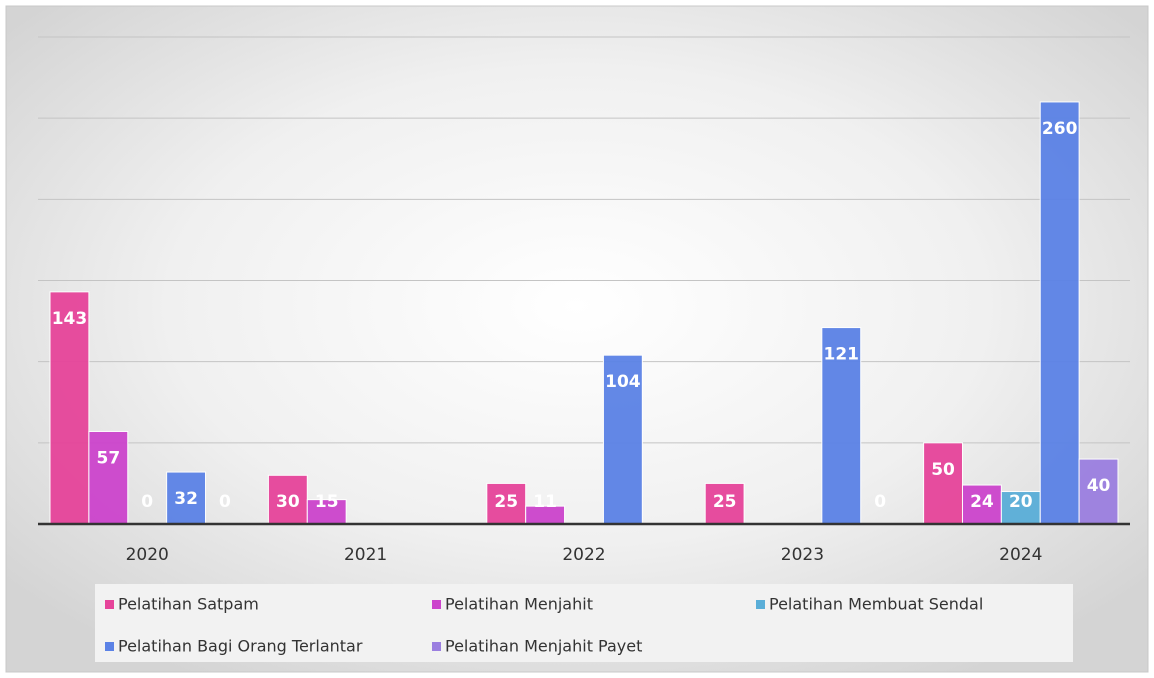 The image size is (1154, 678). What do you see at coordinates (545, 502) in the screenshot?
I see `value-label: 11` at bounding box center [545, 502].